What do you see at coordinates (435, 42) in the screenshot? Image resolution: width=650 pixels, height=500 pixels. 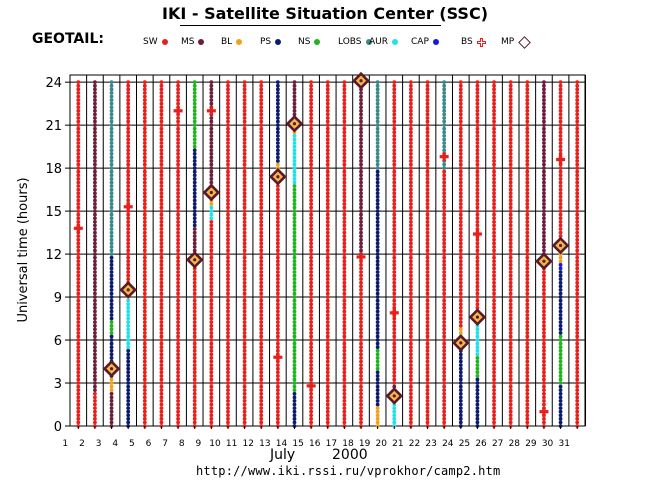 I see `legend-dot-icon` at bounding box center [435, 42].